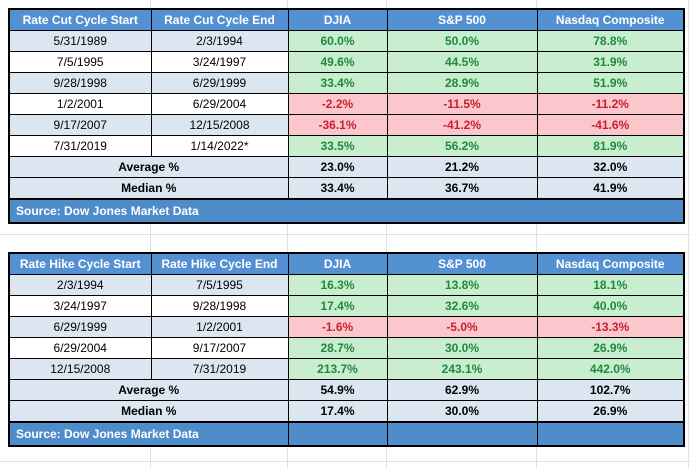 The width and height of the screenshot is (691, 468). I want to click on return-value-cell: 30.0%, so click(462, 348).